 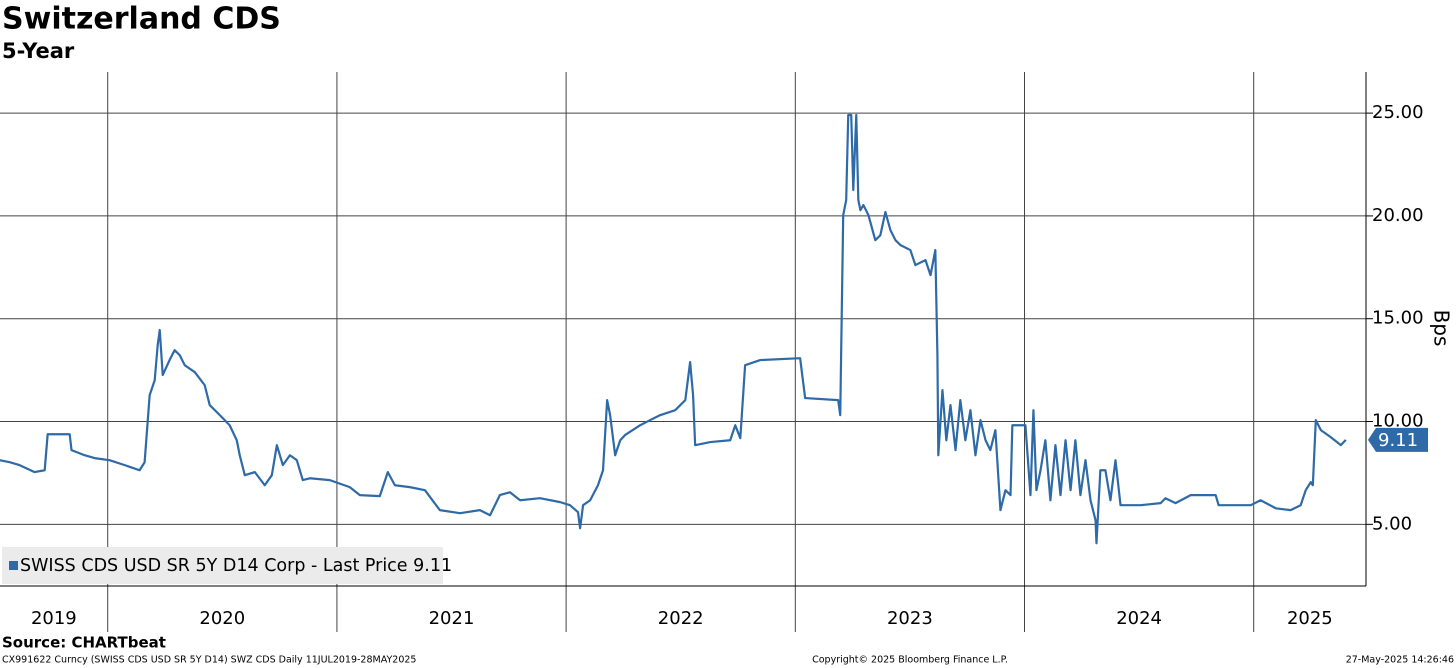 What do you see at coordinates (141, 19) in the screenshot?
I see `chart-title: Switzerland CDS` at bounding box center [141, 19].